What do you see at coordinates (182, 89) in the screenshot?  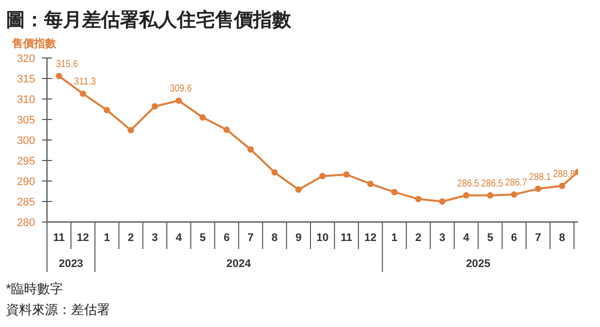 I see `data-label: 309.6` at bounding box center [182, 89].